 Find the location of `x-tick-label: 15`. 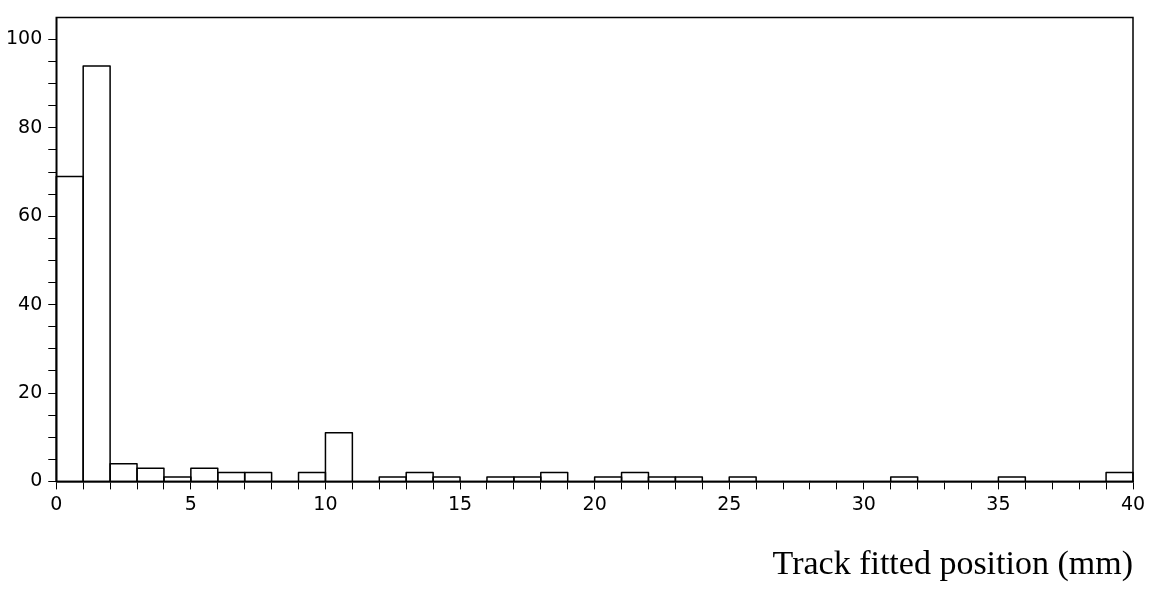

x-tick-label: 15 is located at coordinates (460, 502).